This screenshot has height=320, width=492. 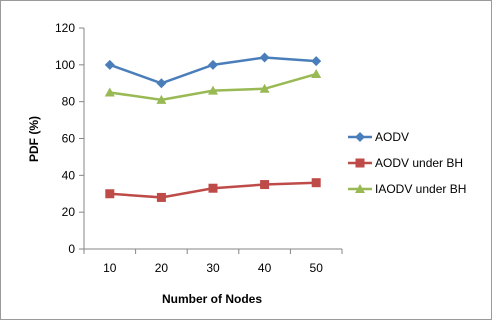 What do you see at coordinates (212, 299) in the screenshot?
I see `x-axis-title: Number of Nodes` at bounding box center [212, 299].